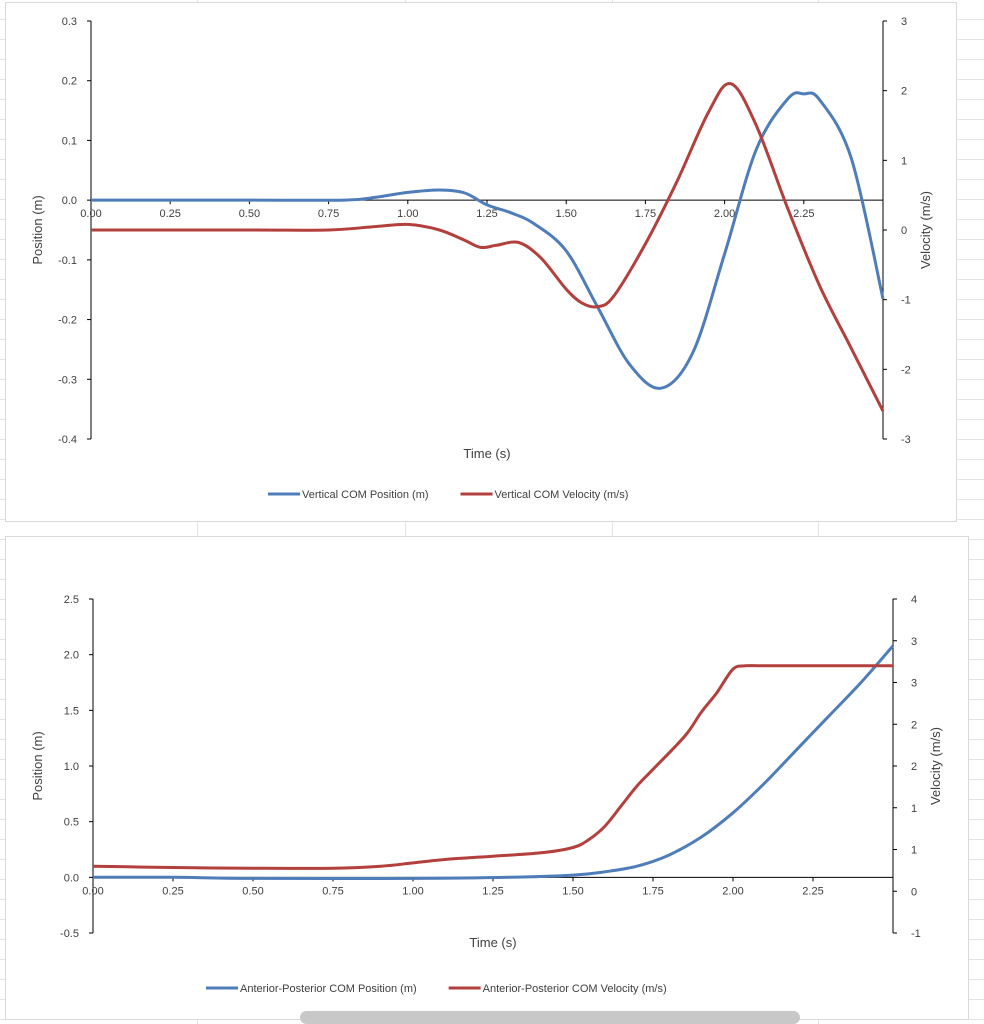 The width and height of the screenshot is (984, 1024). Describe the element at coordinates (69, 22) in the screenshot. I see `y-tick-label: 0.3` at that location.